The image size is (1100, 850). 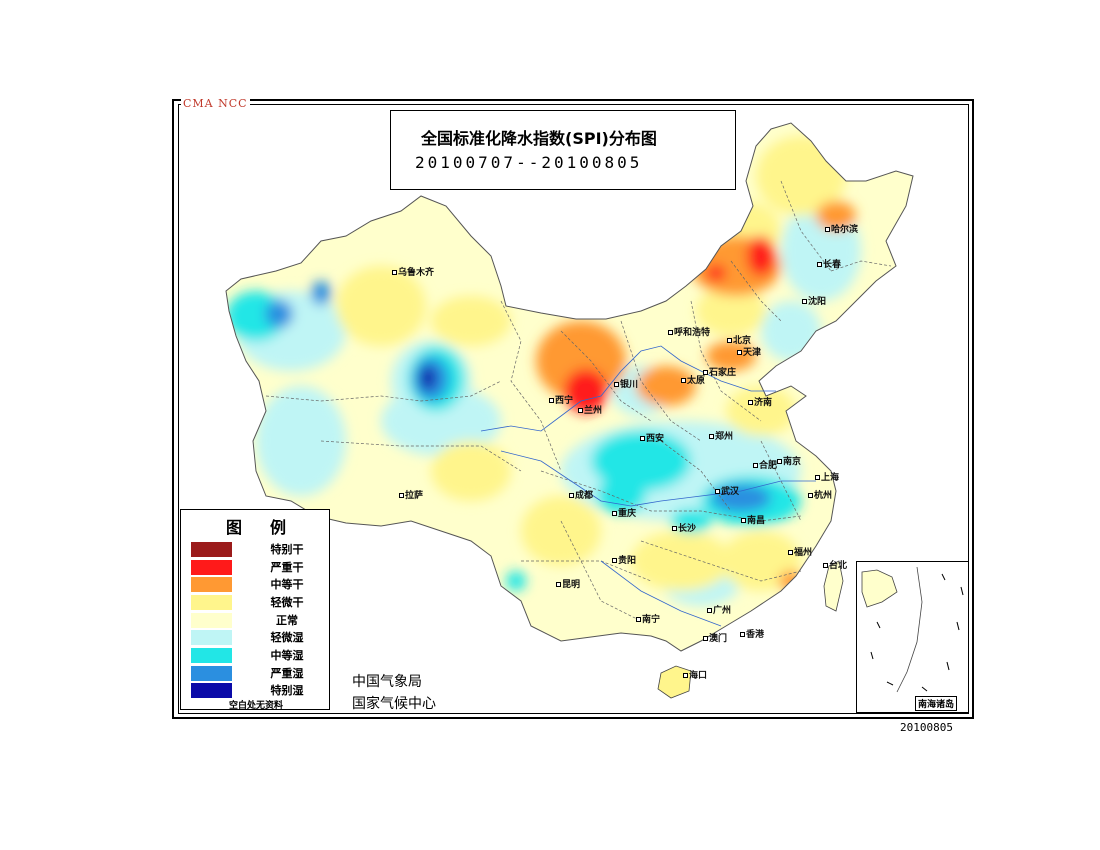 What do you see at coordinates (719, 609) in the screenshot?
I see `city-label: 广州` at bounding box center [719, 609].